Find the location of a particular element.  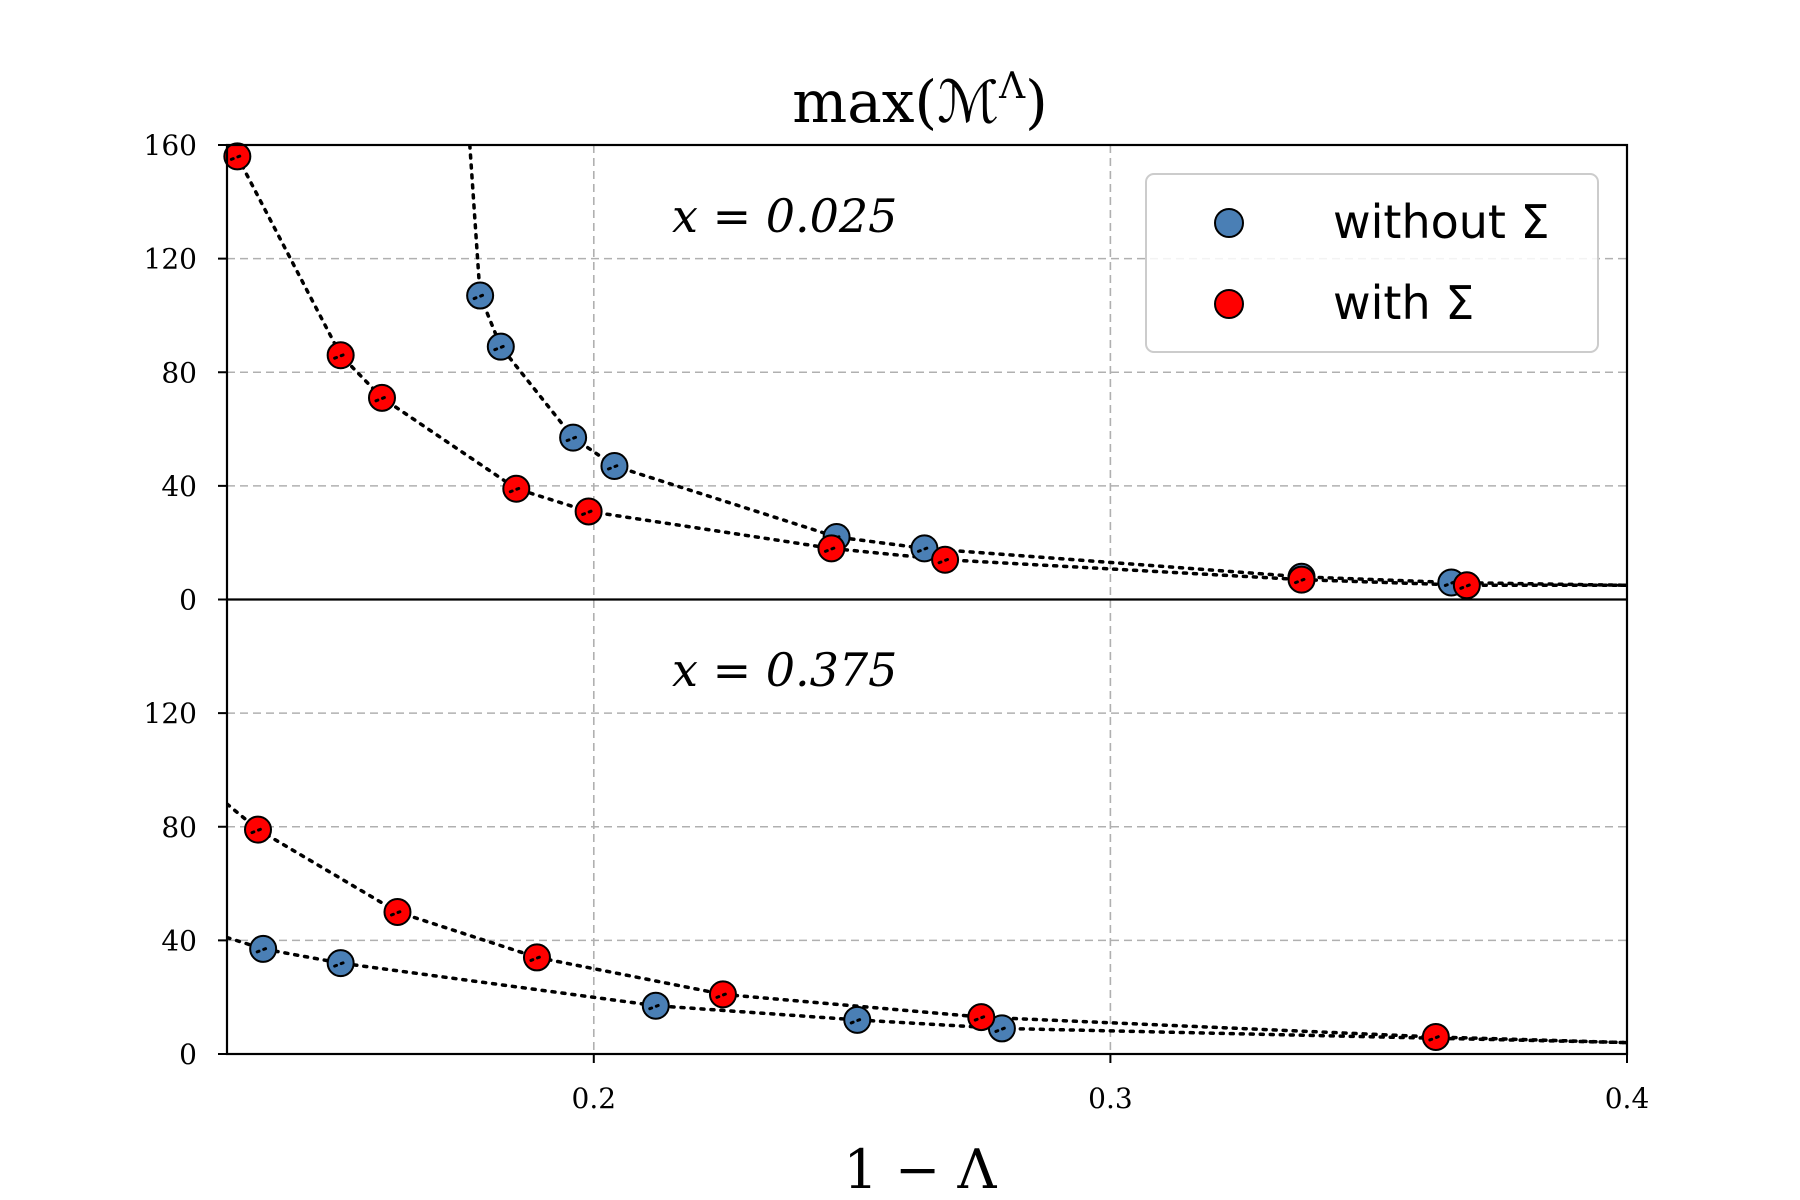

legend-marker-without-sigma is located at coordinates (1229, 223).